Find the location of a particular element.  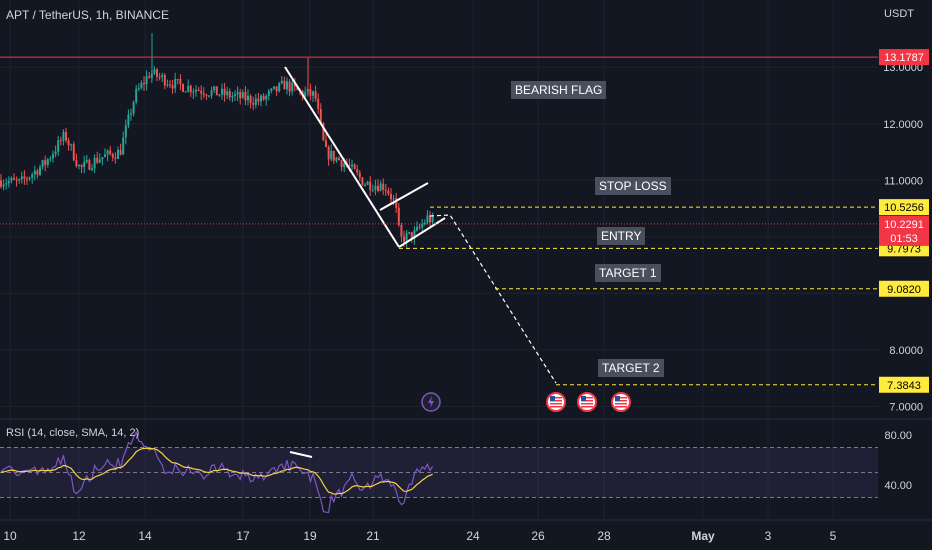

price-tick-label: 13.0000 is located at coordinates (903, 68).